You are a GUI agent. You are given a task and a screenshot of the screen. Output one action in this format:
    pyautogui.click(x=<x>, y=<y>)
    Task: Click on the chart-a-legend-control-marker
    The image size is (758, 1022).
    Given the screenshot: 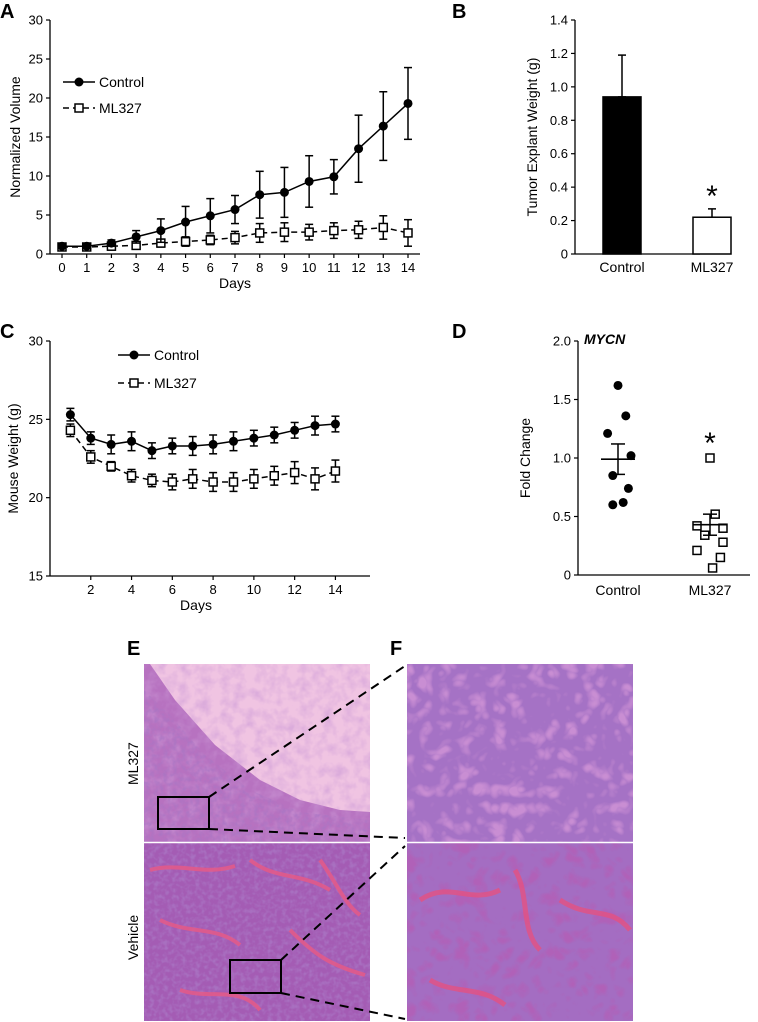 What is the action you would take?
    pyautogui.click(x=79, y=82)
    